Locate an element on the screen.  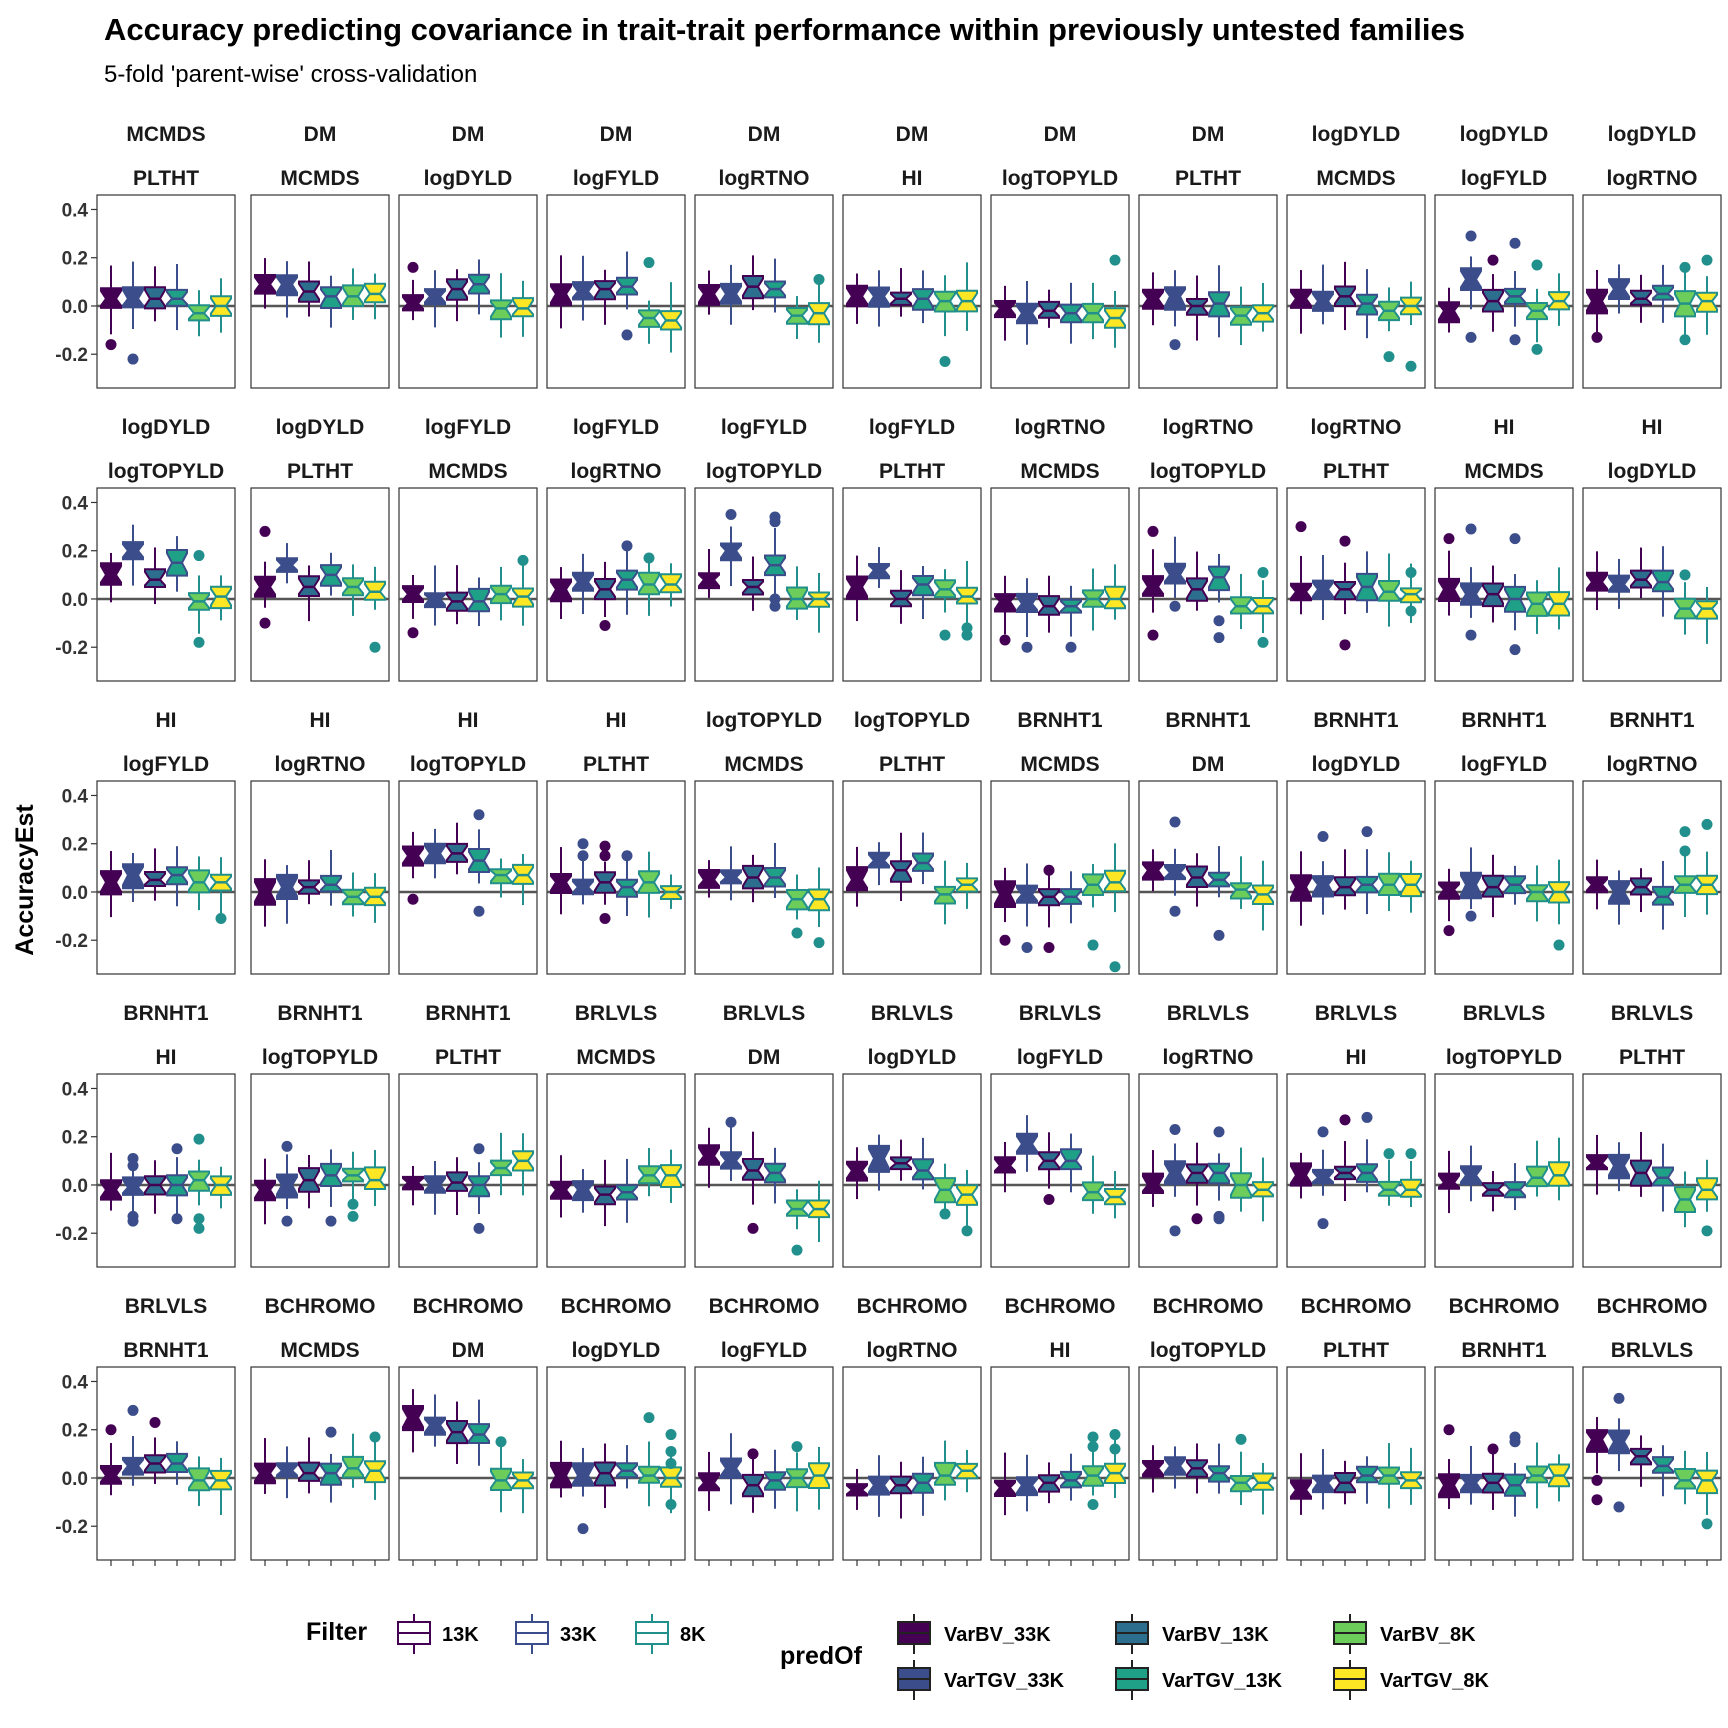
facet-panel: logDYLD MCMDS is located at coordinates (1356, 256).